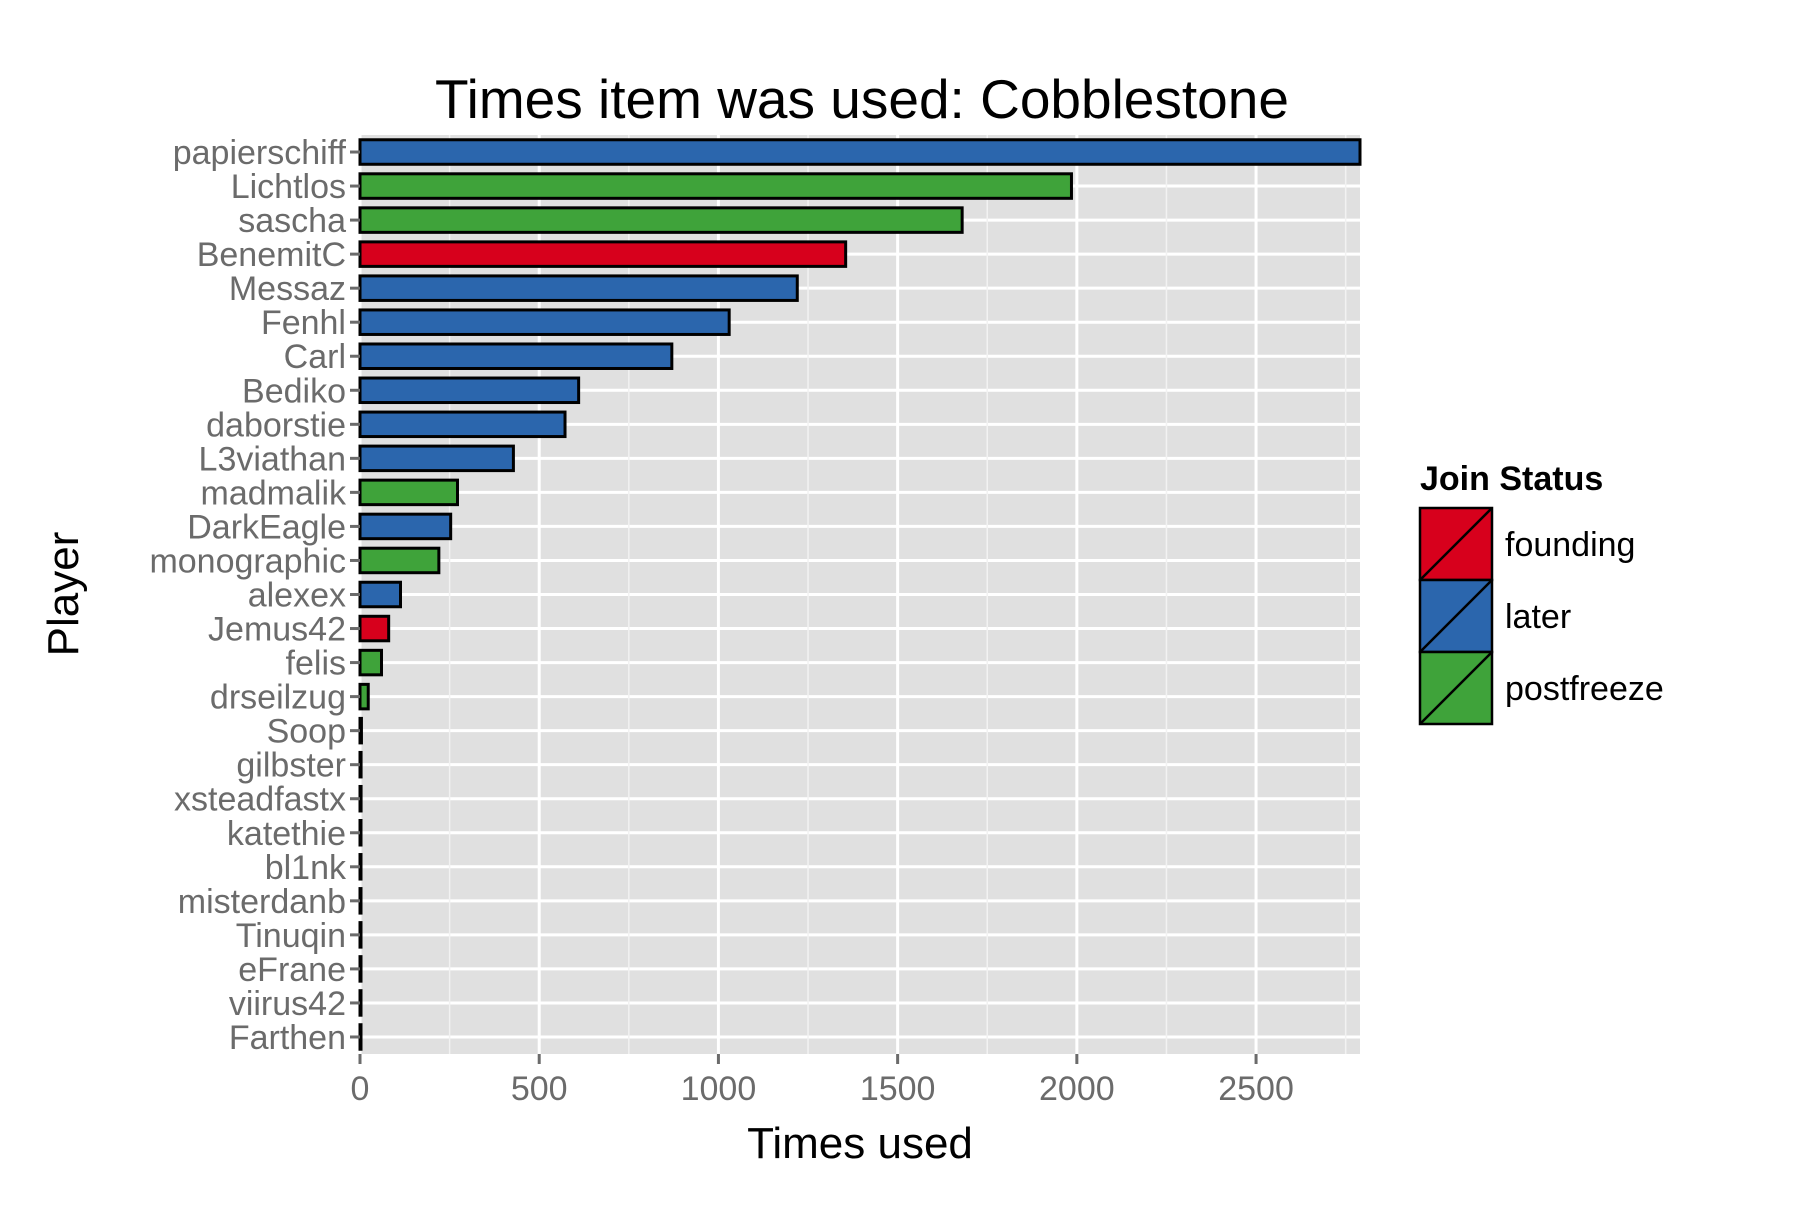  Describe the element at coordinates (399, 560) in the screenshot. I see `bar-monographic` at that location.